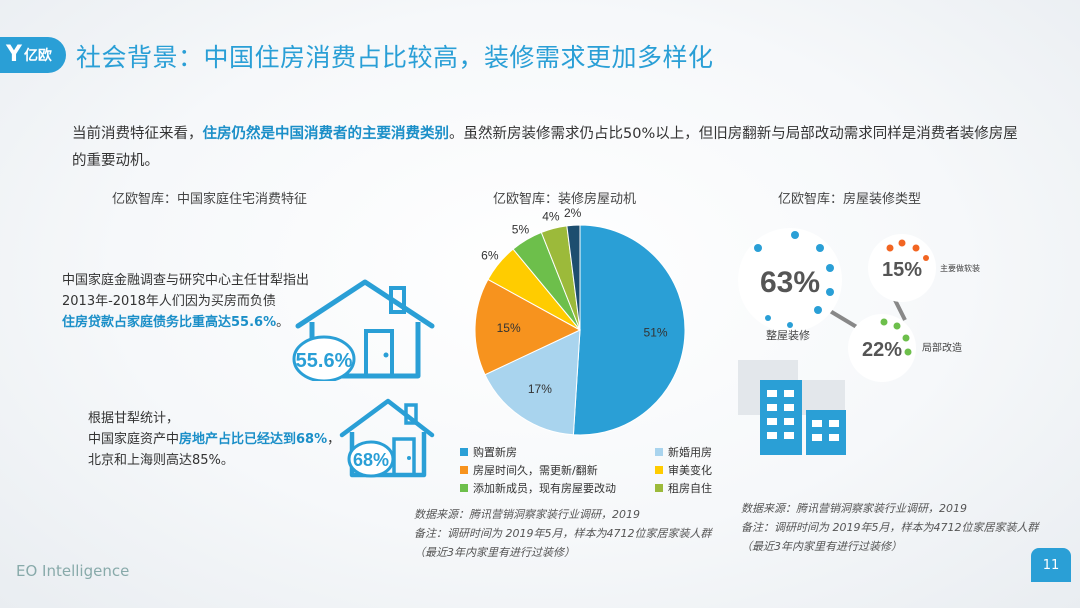 The image size is (1080, 608). I want to click on center-source-line2: 备注：调研时间为 2019年5月，样本为4712位家居家装人群, so click(563, 533).